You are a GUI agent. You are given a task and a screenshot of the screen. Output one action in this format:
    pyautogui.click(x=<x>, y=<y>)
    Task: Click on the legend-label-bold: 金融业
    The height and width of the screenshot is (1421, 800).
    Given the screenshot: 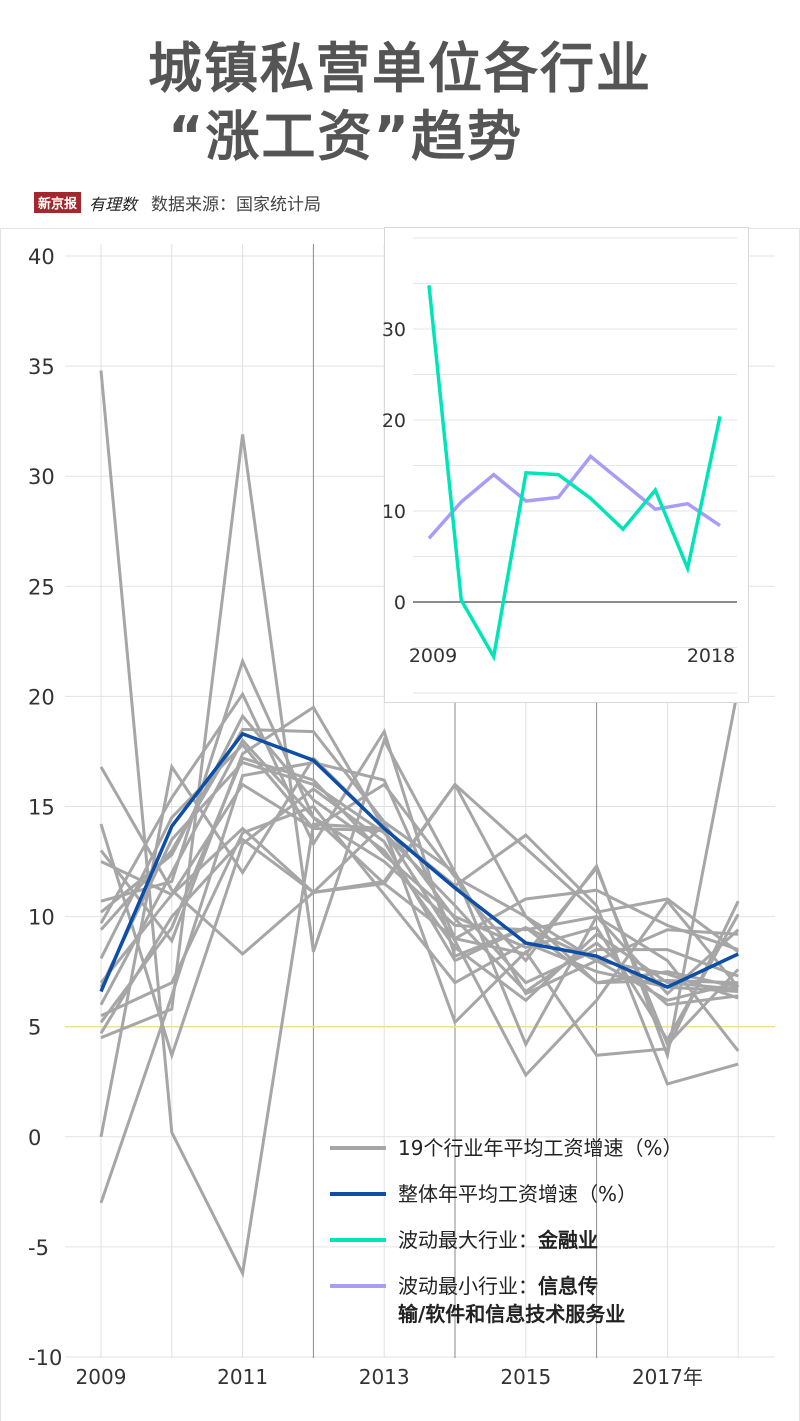 What is the action you would take?
    pyautogui.click(x=568, y=1240)
    